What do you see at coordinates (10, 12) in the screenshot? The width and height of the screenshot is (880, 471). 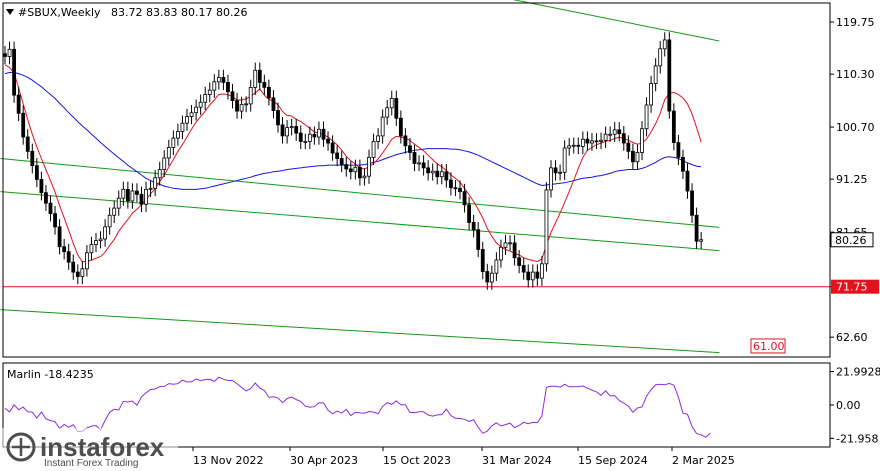 I see `collapse-triangle-icon` at bounding box center [10, 12].